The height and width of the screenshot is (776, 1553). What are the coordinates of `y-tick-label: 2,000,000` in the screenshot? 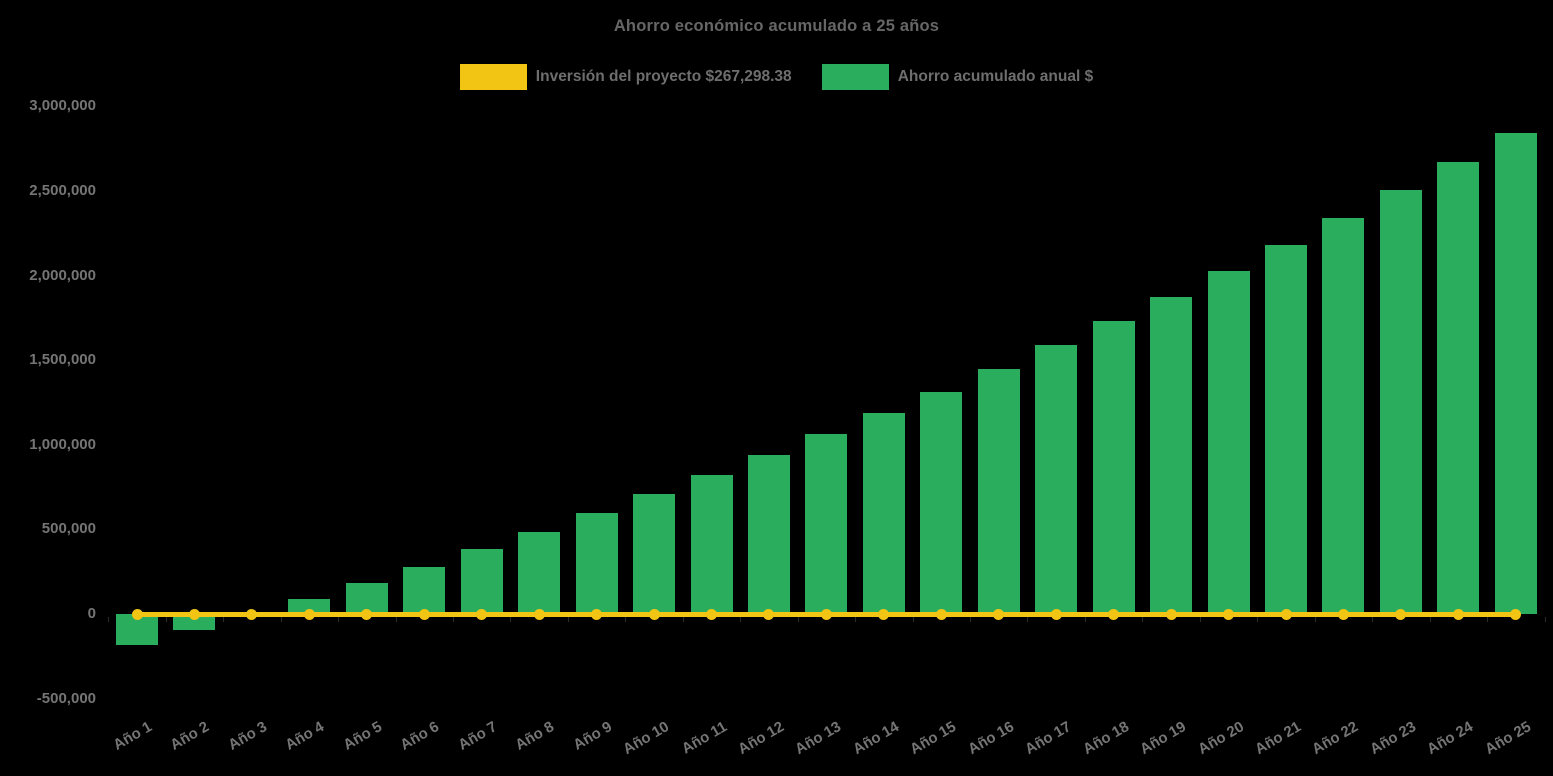 It's located at (62, 275).